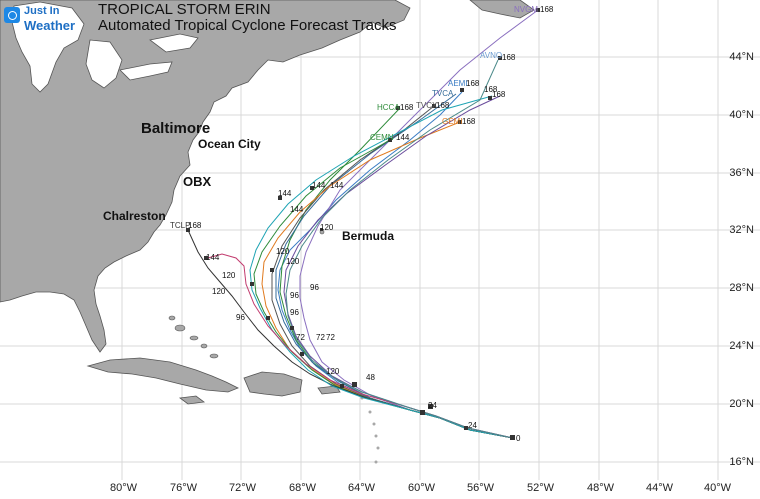  I want to click on lon-label: 64°W, so click(362, 488).